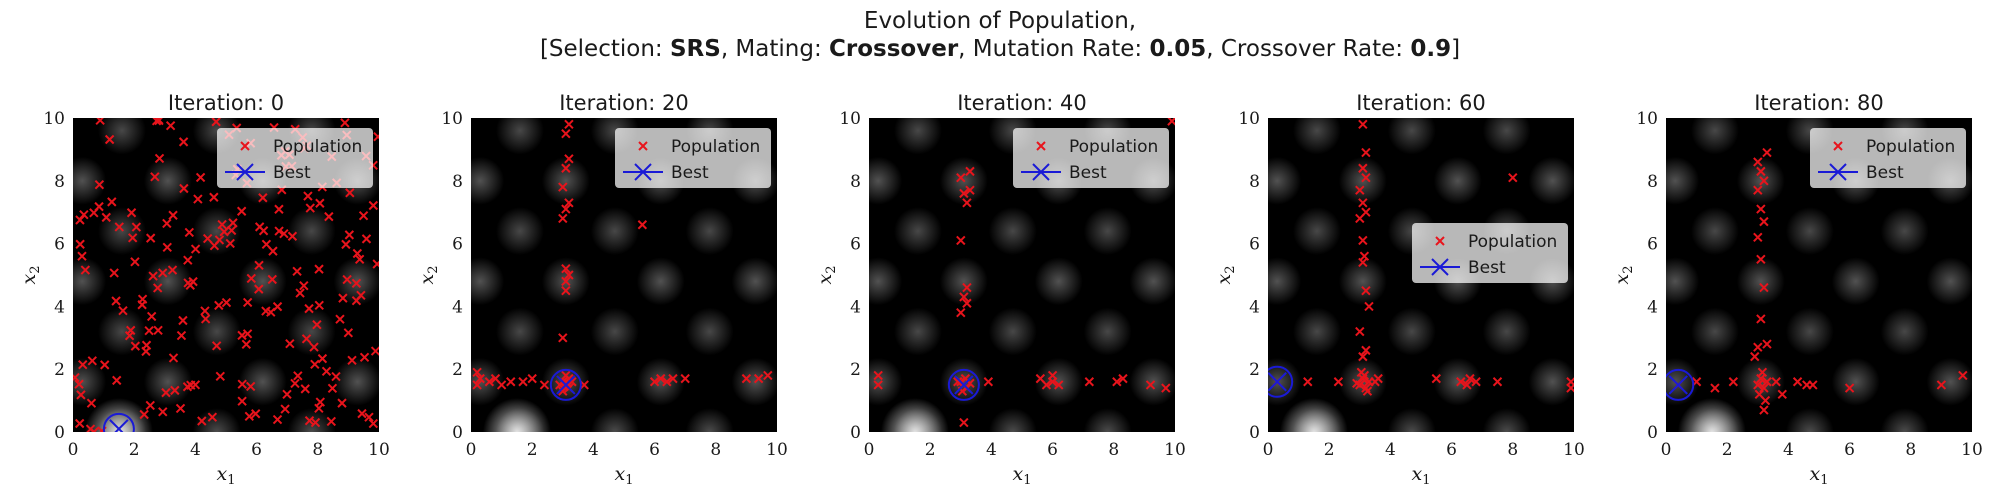 This screenshot has height=500, width=2000. I want to click on panel-title: Iteration: 40, so click(1022, 103).